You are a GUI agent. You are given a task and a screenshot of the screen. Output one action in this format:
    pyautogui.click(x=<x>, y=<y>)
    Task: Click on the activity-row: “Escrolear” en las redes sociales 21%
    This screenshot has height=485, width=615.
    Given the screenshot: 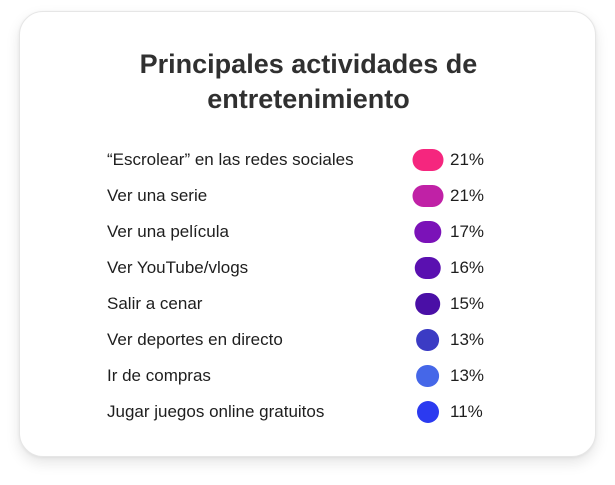 What is the action you would take?
    pyautogui.click(x=317, y=160)
    